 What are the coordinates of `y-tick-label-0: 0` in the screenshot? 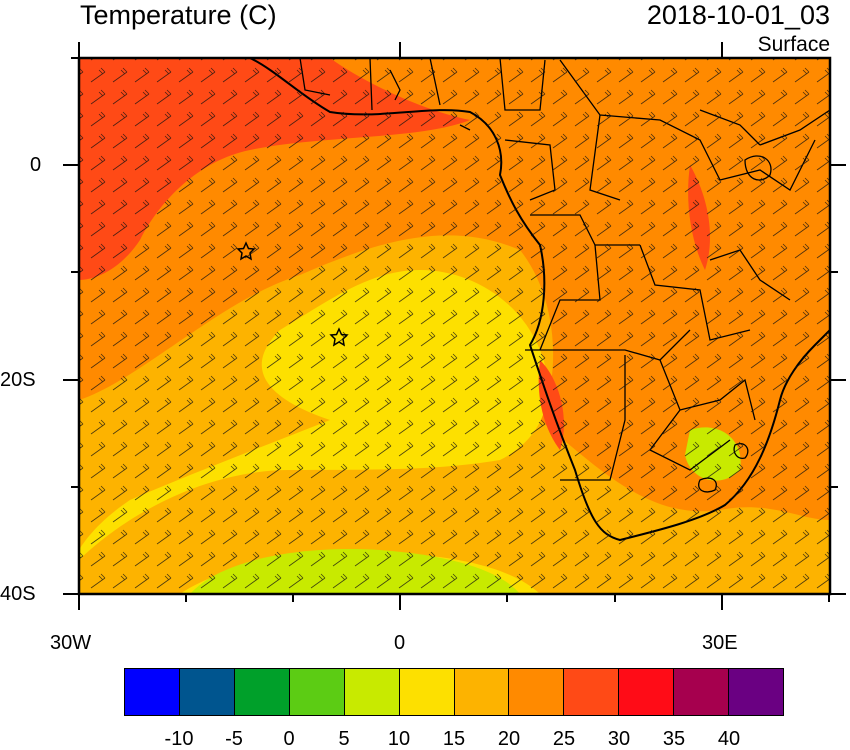 It's located at (36, 165).